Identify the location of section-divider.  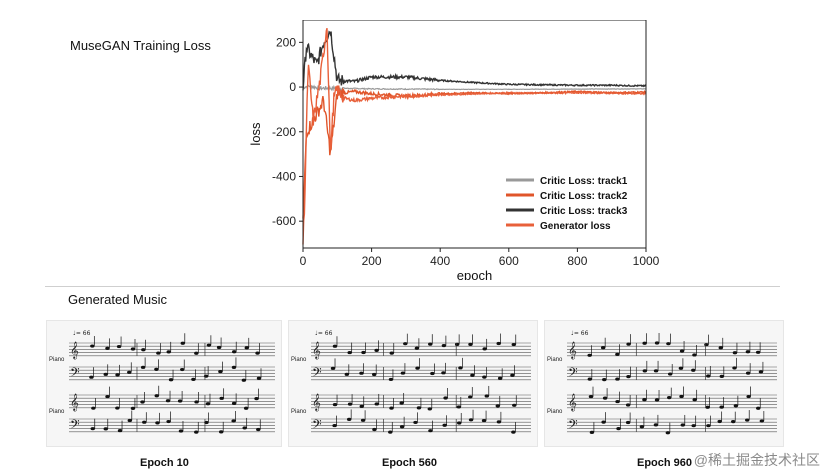
(412, 286).